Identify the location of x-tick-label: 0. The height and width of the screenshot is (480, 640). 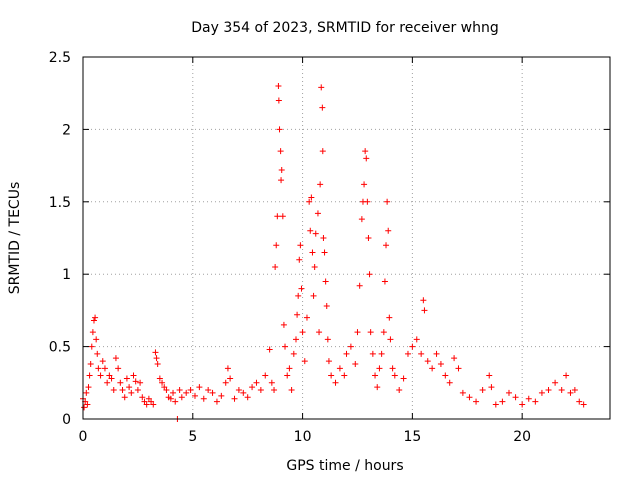
(83, 437).